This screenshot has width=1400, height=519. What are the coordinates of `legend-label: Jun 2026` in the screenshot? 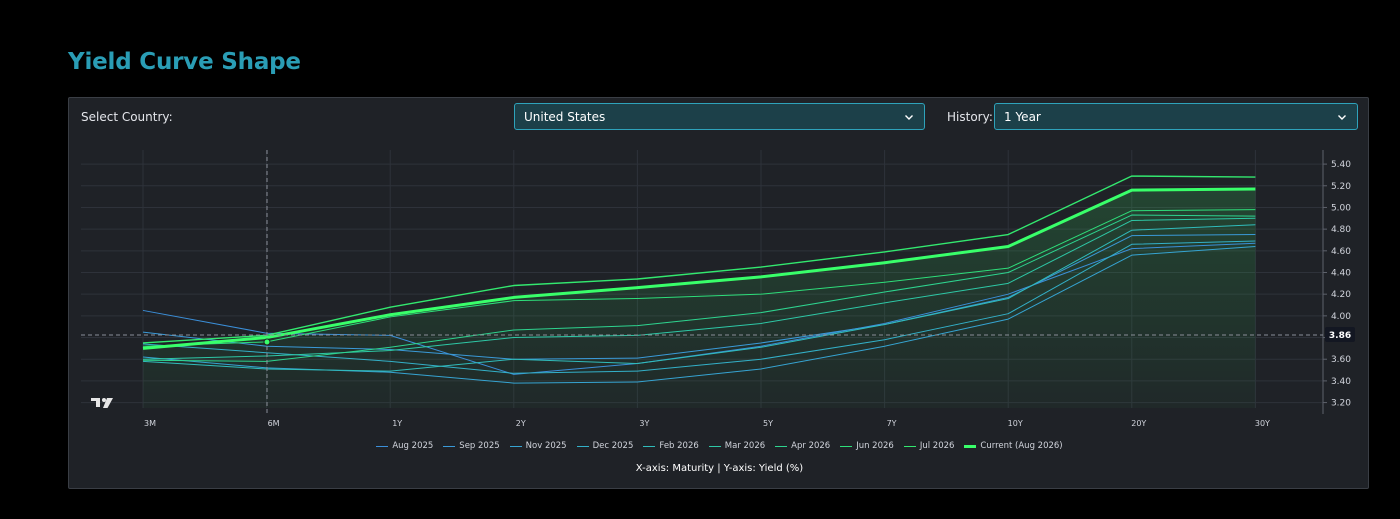 It's located at (875, 446).